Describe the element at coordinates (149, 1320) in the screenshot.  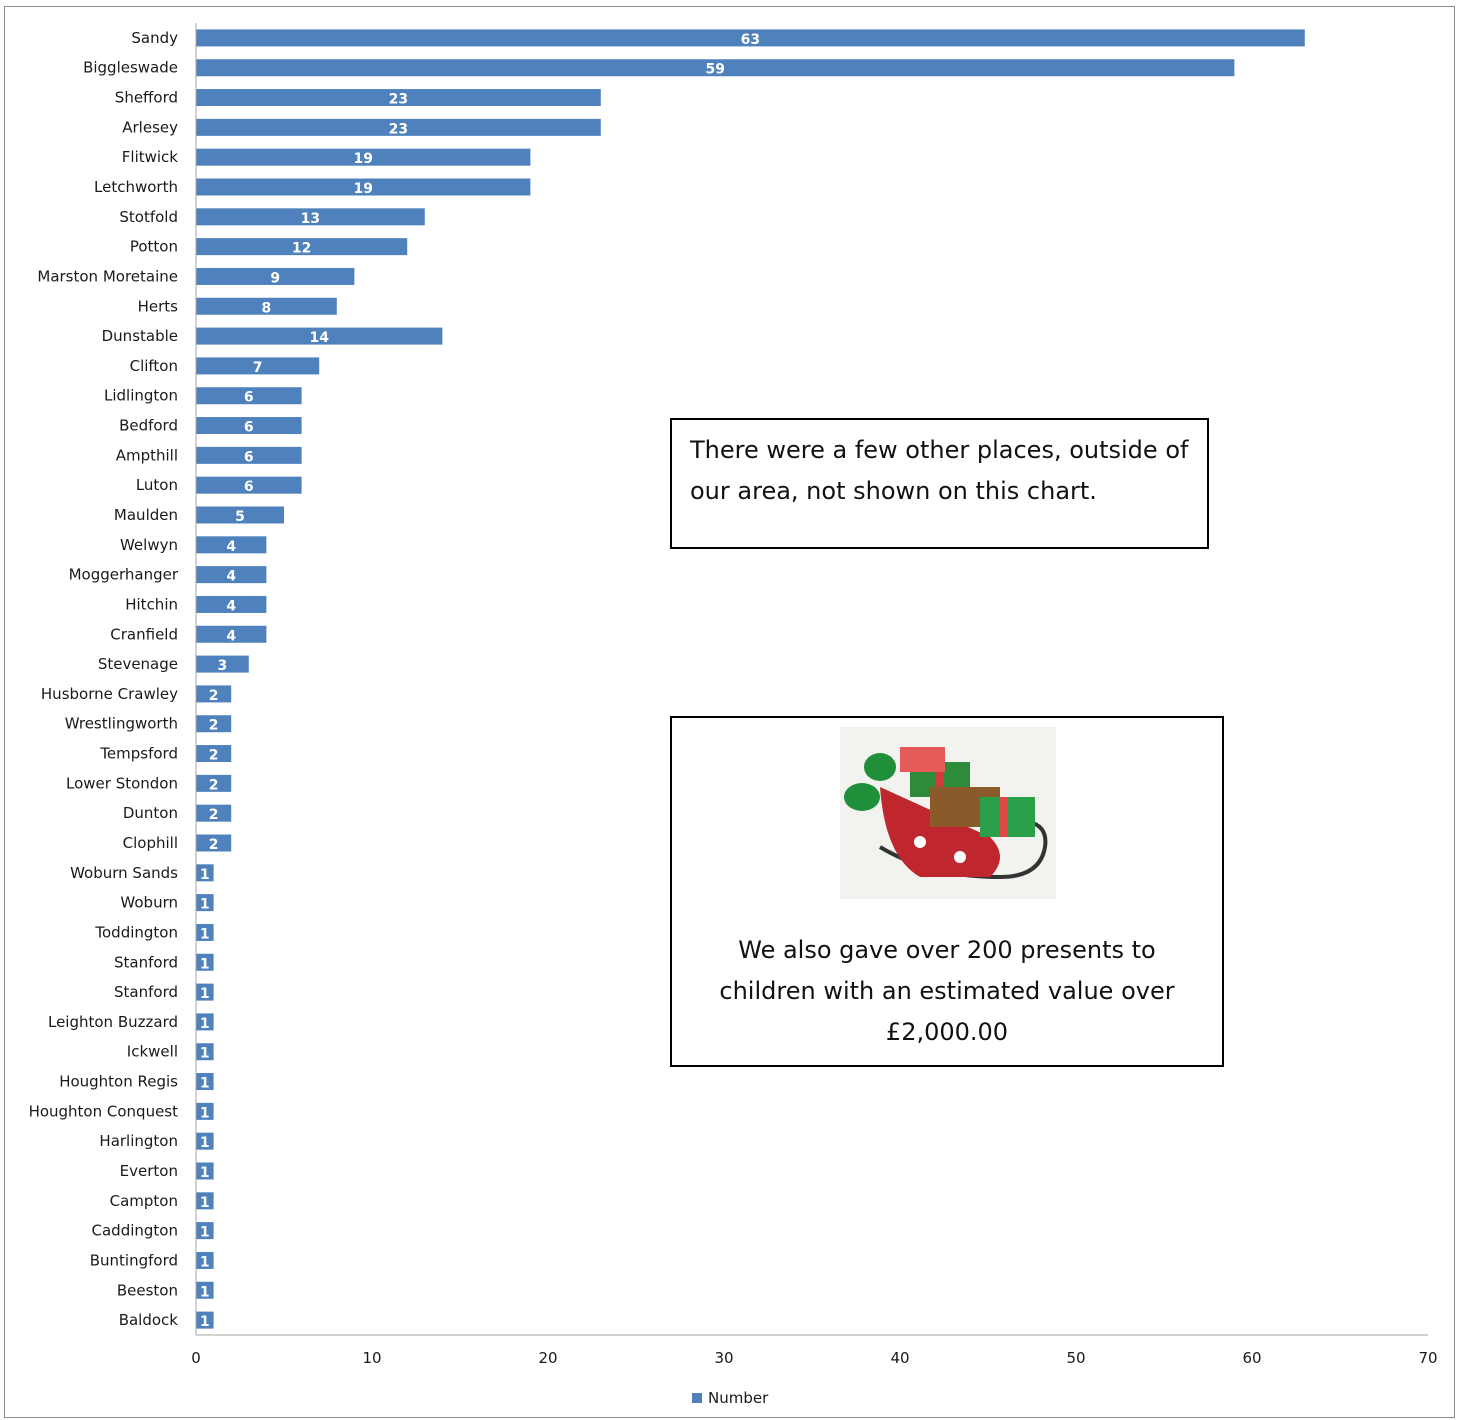
I see `category-label: Baldock` at that location.